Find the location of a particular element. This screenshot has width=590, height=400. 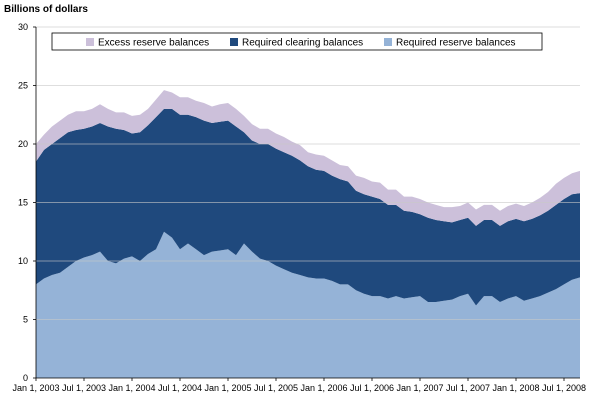

legend-label: Excess reserve balances is located at coordinates (153, 43).